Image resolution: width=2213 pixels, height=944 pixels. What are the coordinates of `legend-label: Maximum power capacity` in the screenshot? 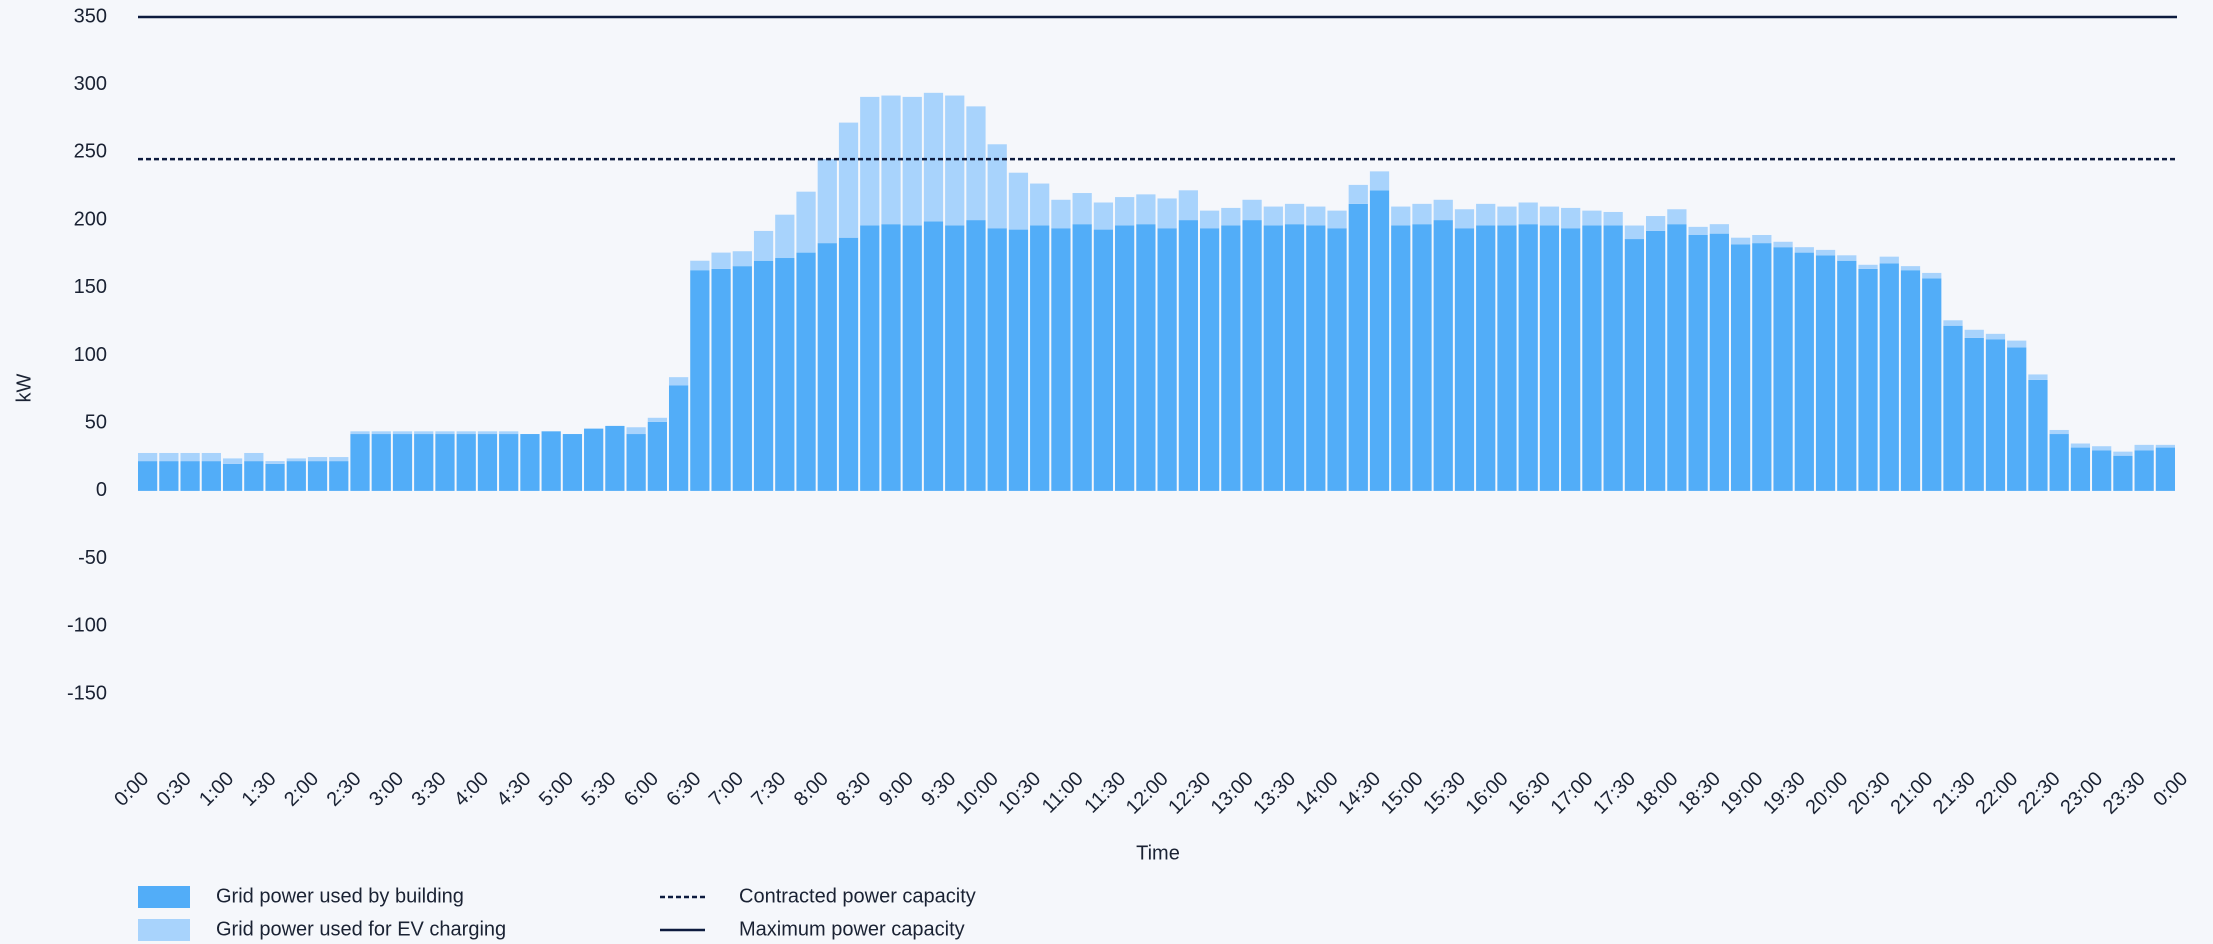 It's located at (852, 929).